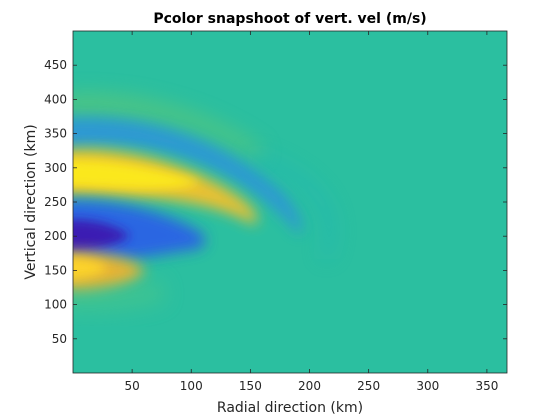 The width and height of the screenshot is (560, 420). What do you see at coordinates (250, 386) in the screenshot?
I see `x-tick-label: 150` at bounding box center [250, 386].